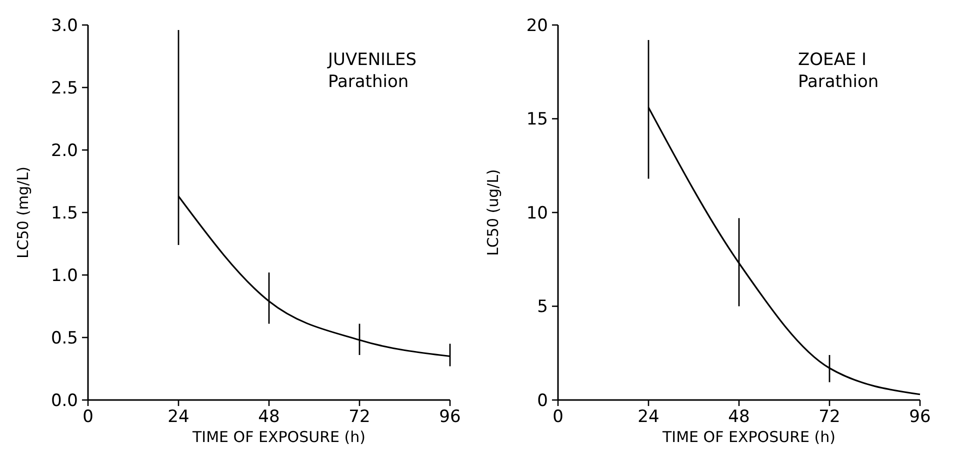  I want to click on y-tick-label: 10, so click(537, 213).